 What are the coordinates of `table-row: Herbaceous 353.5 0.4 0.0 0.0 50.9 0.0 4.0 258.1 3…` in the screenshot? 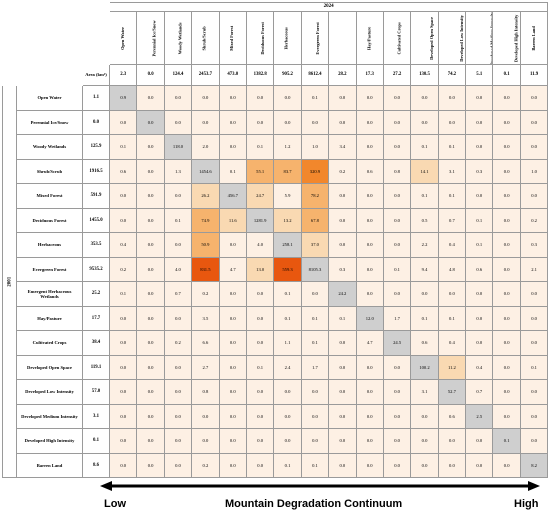 It's located at (276, 245).